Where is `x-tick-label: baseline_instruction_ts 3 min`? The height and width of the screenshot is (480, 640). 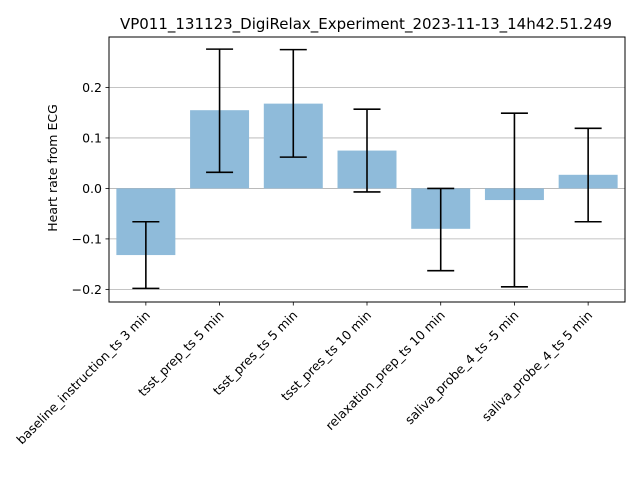
x-tick-label: baseline_instruction_ts 3 min is located at coordinates (83, 378).